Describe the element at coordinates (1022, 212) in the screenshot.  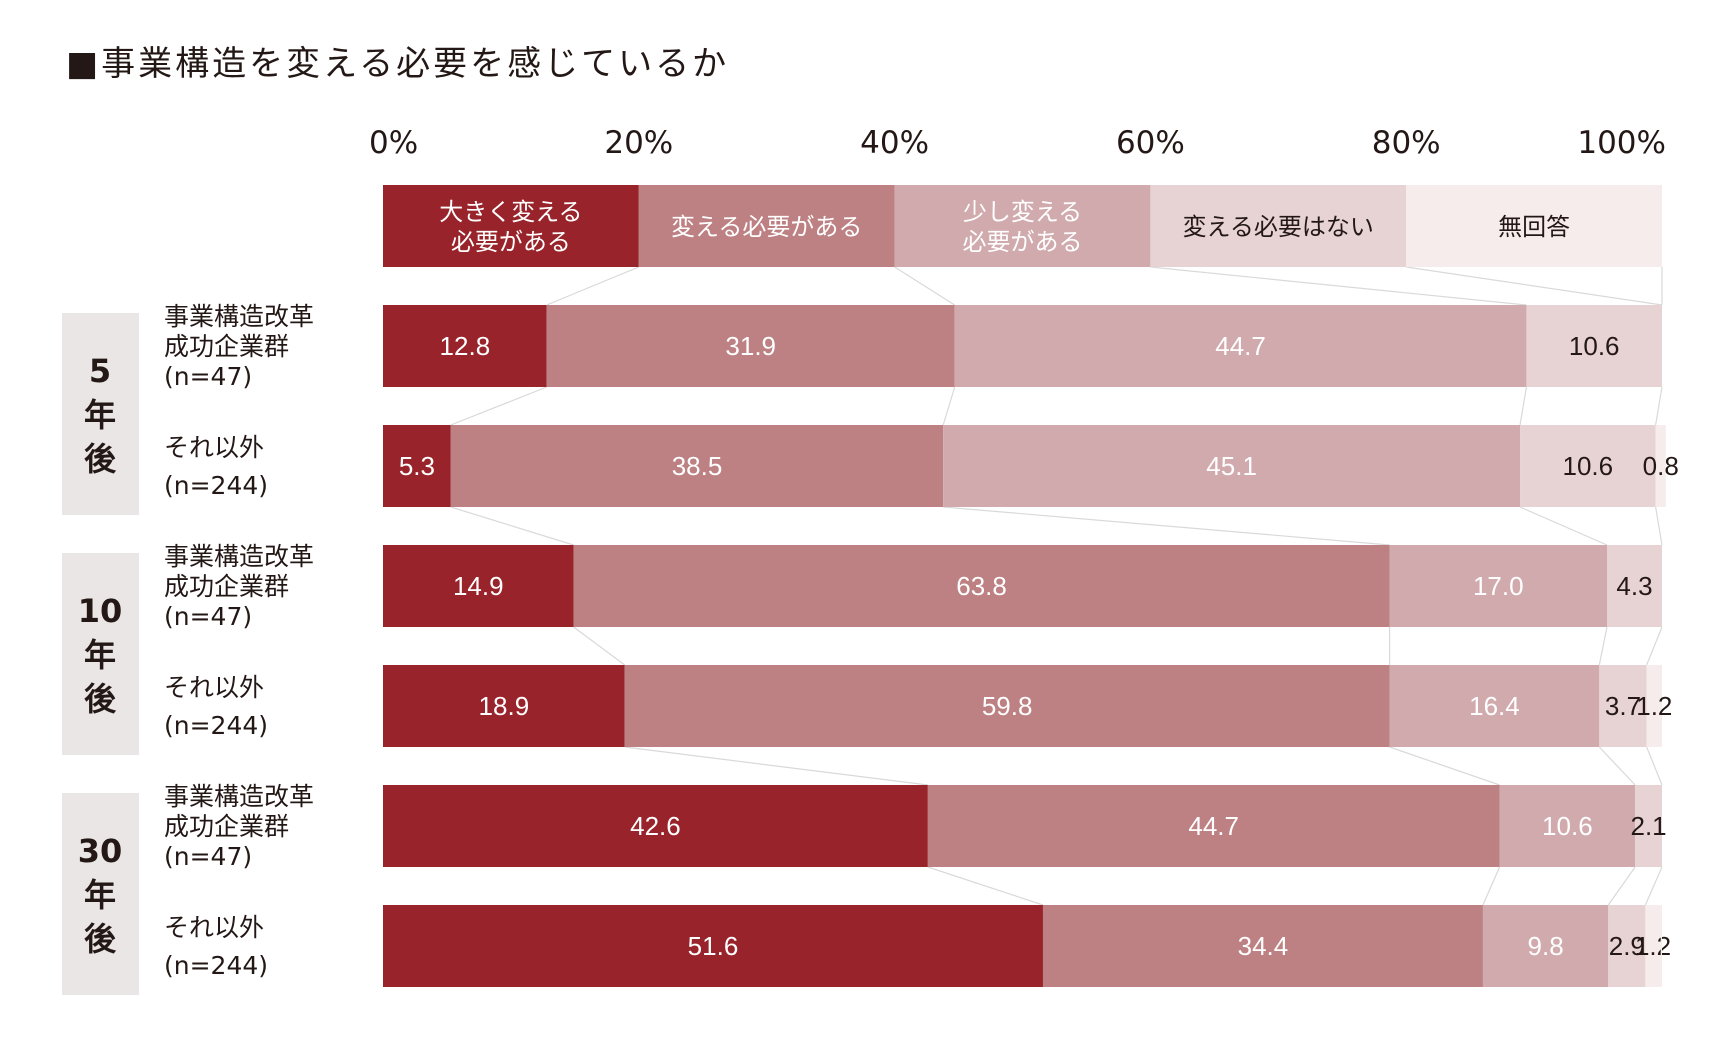
I see `legend-label: 少し変える` at that location.